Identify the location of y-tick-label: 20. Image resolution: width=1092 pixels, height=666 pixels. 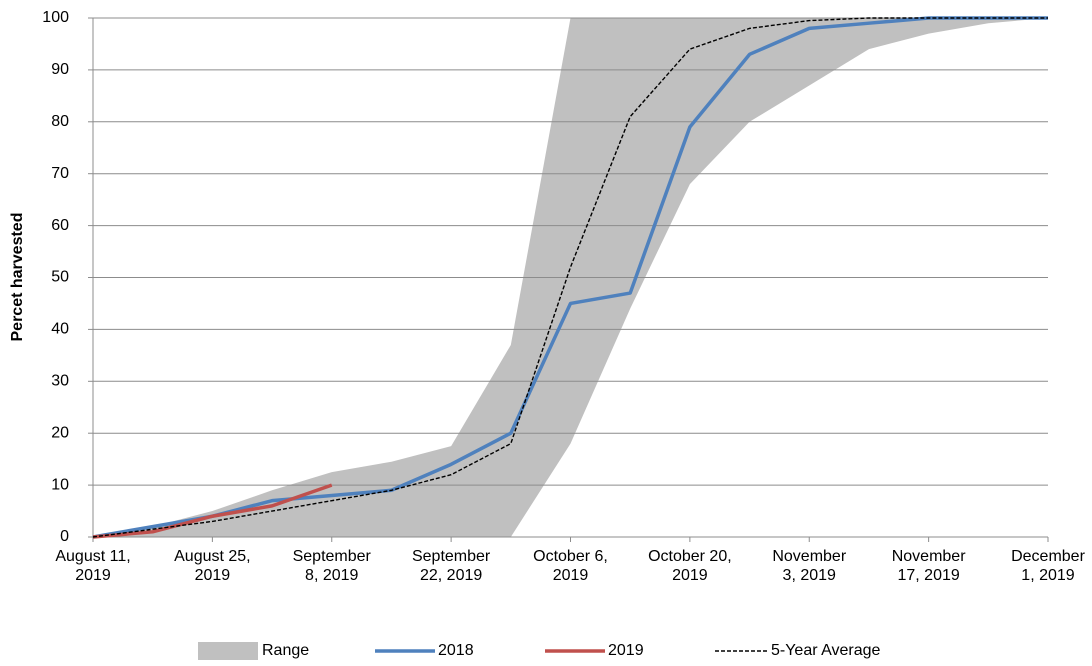
(60, 432).